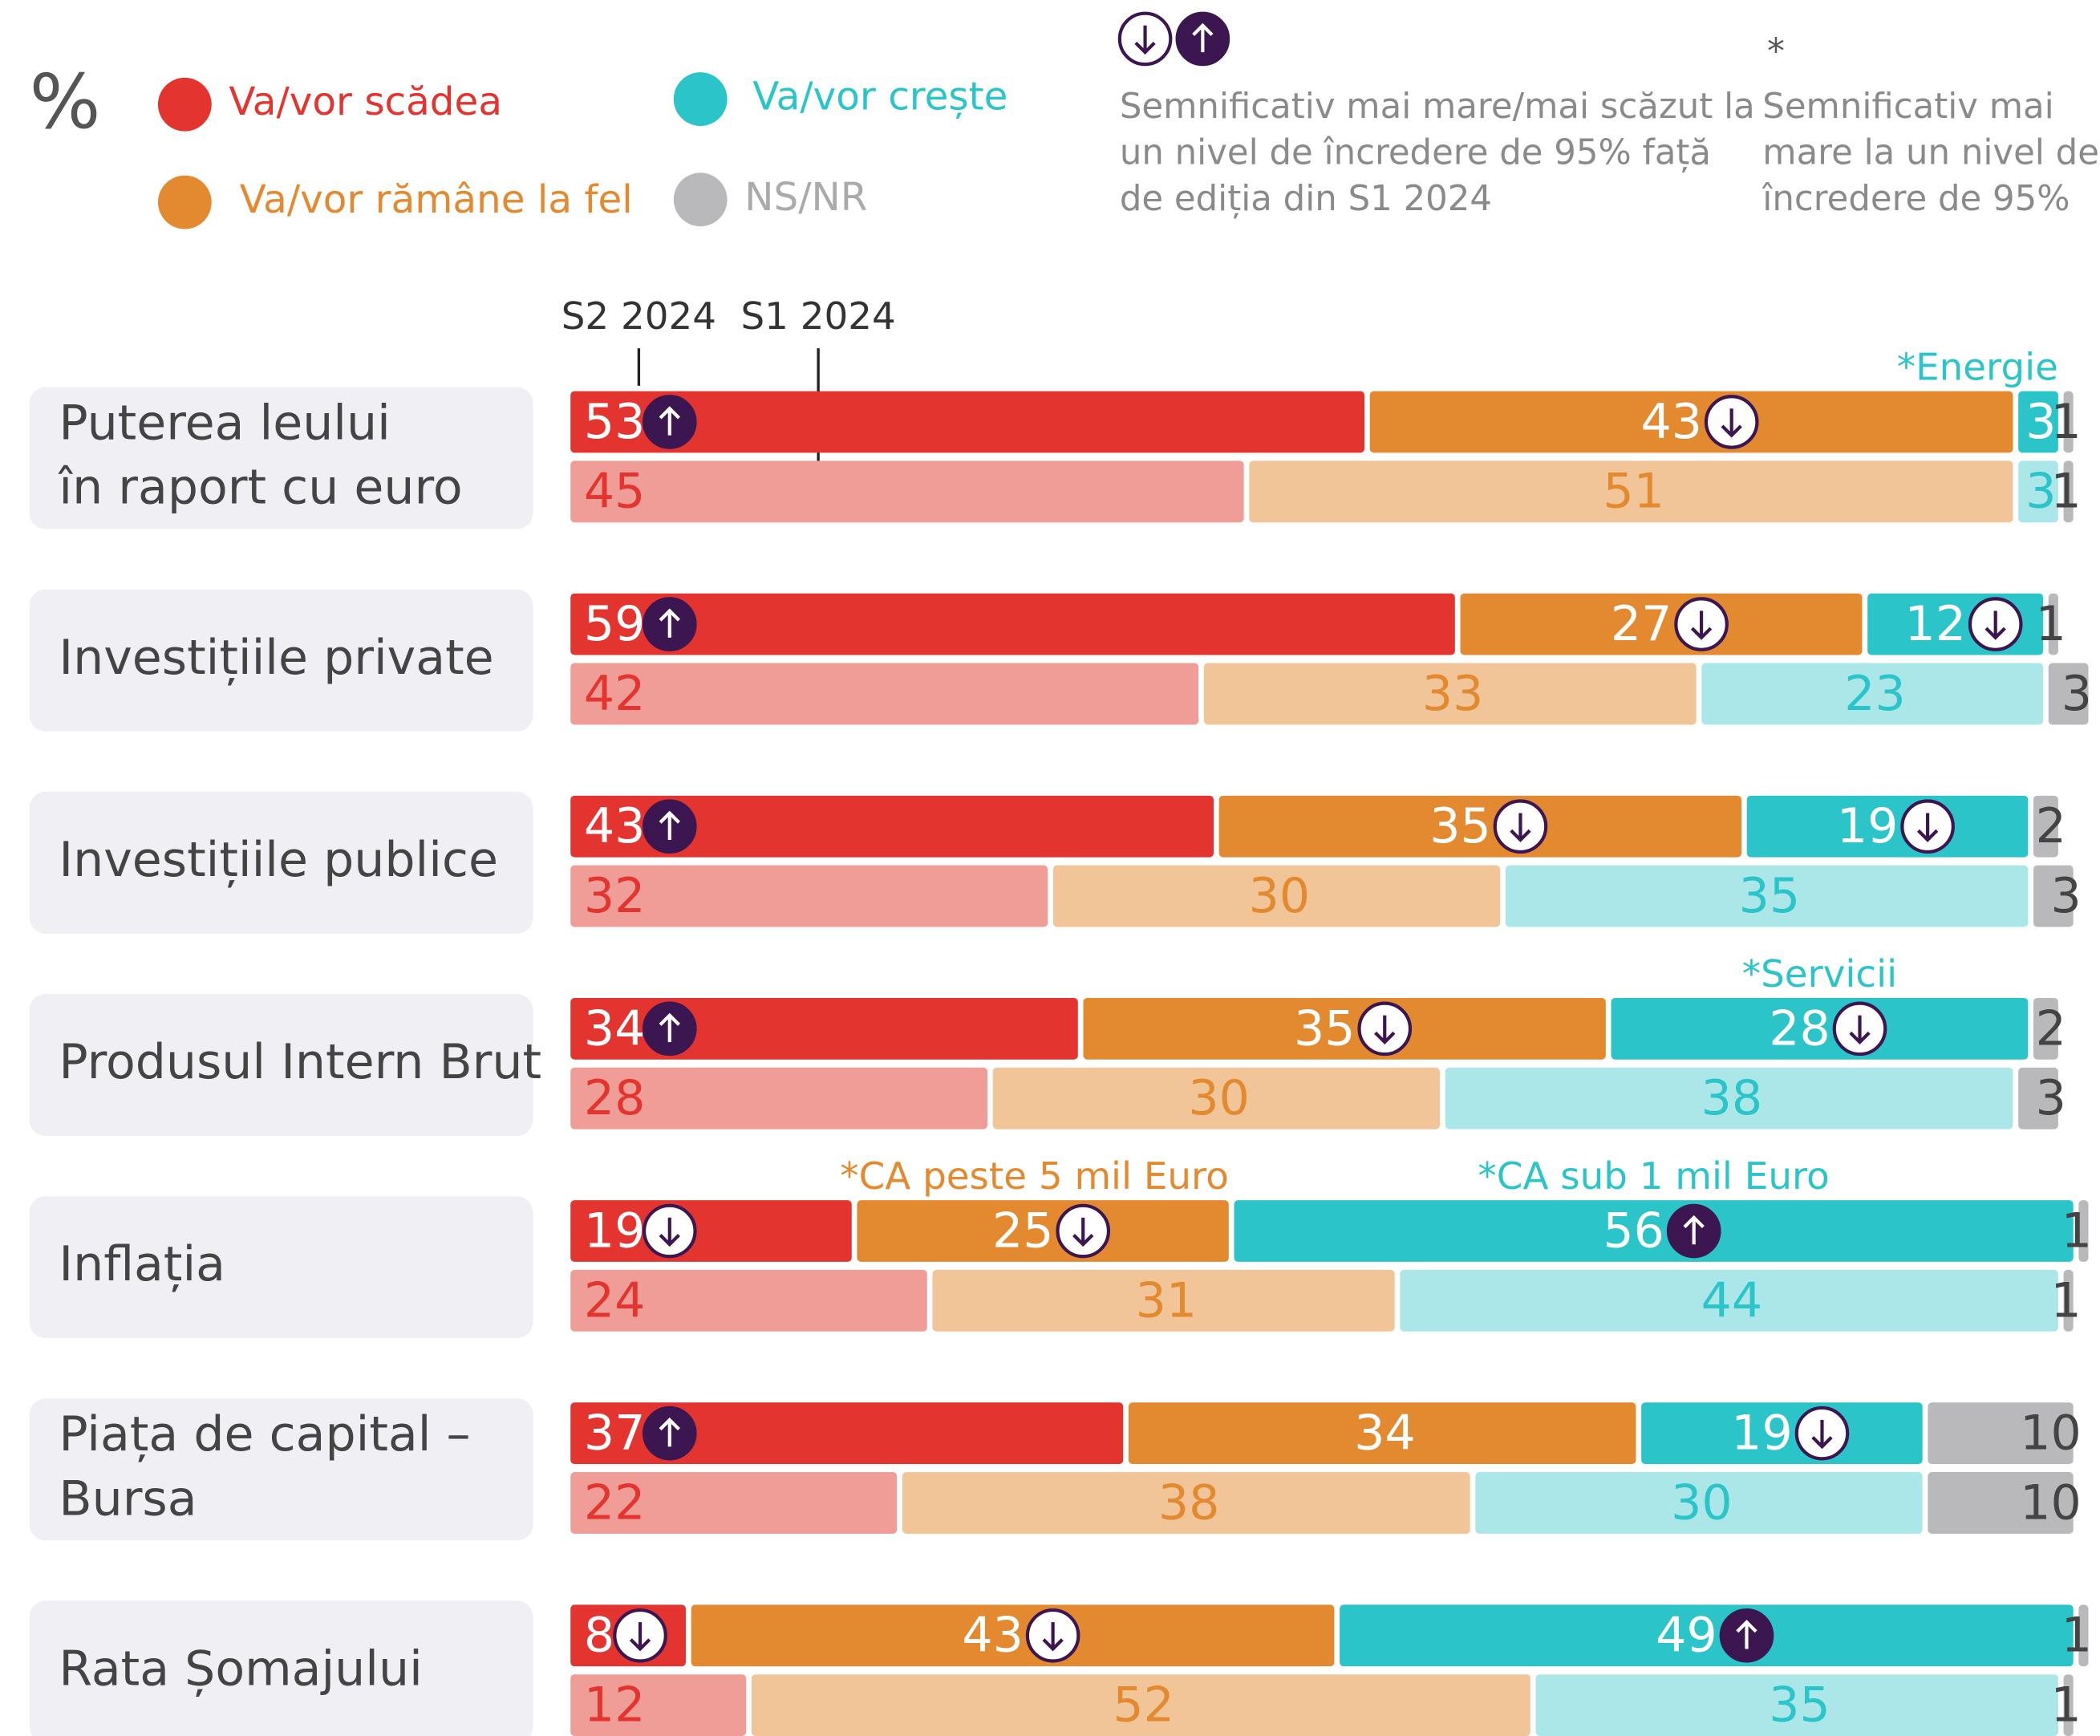  What do you see at coordinates (142, 1264) in the screenshot?
I see `category-label: Inflația` at bounding box center [142, 1264].